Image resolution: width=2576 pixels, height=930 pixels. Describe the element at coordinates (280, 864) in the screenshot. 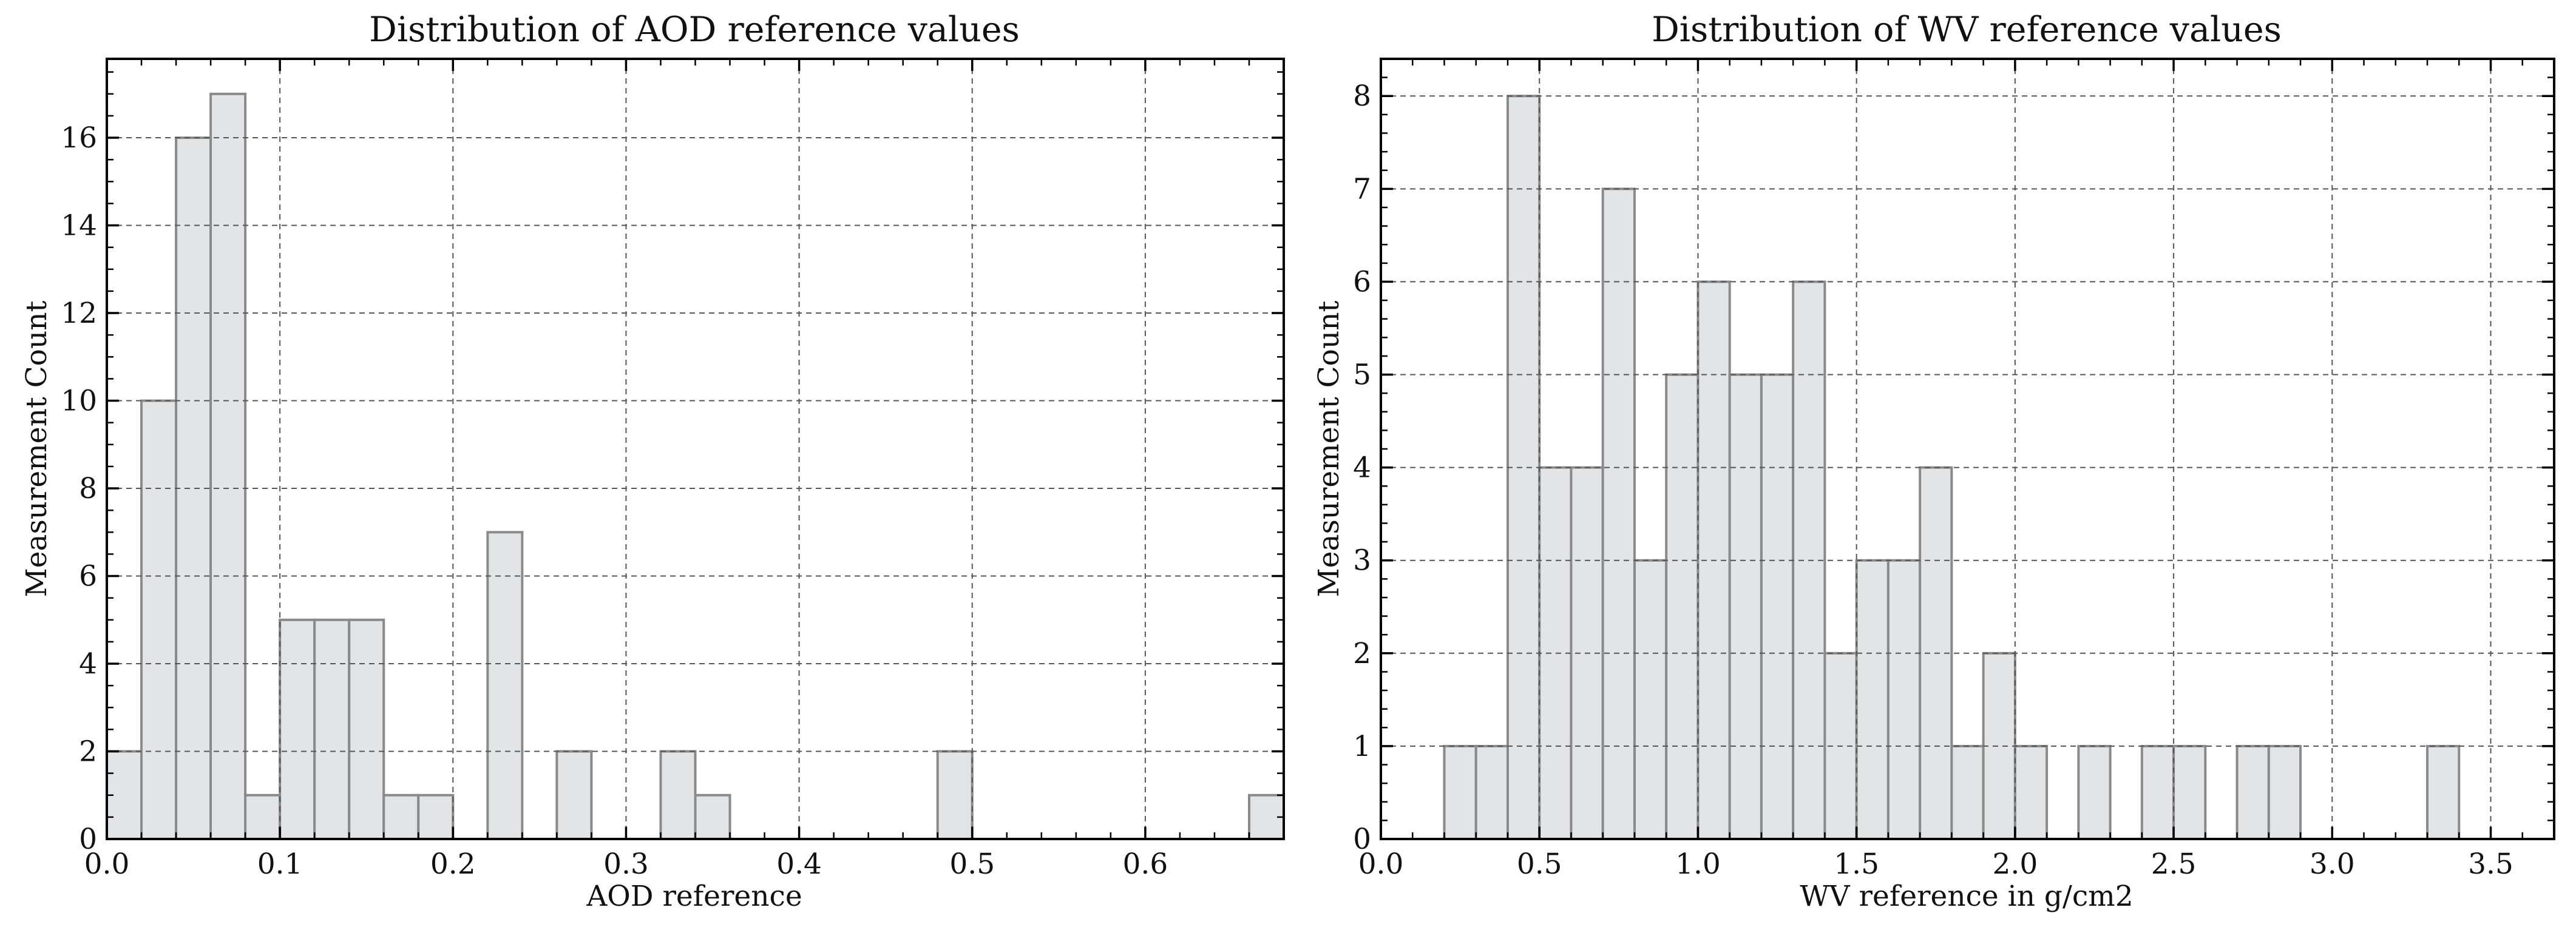

I see `x-tick-label: 0.1` at that location.